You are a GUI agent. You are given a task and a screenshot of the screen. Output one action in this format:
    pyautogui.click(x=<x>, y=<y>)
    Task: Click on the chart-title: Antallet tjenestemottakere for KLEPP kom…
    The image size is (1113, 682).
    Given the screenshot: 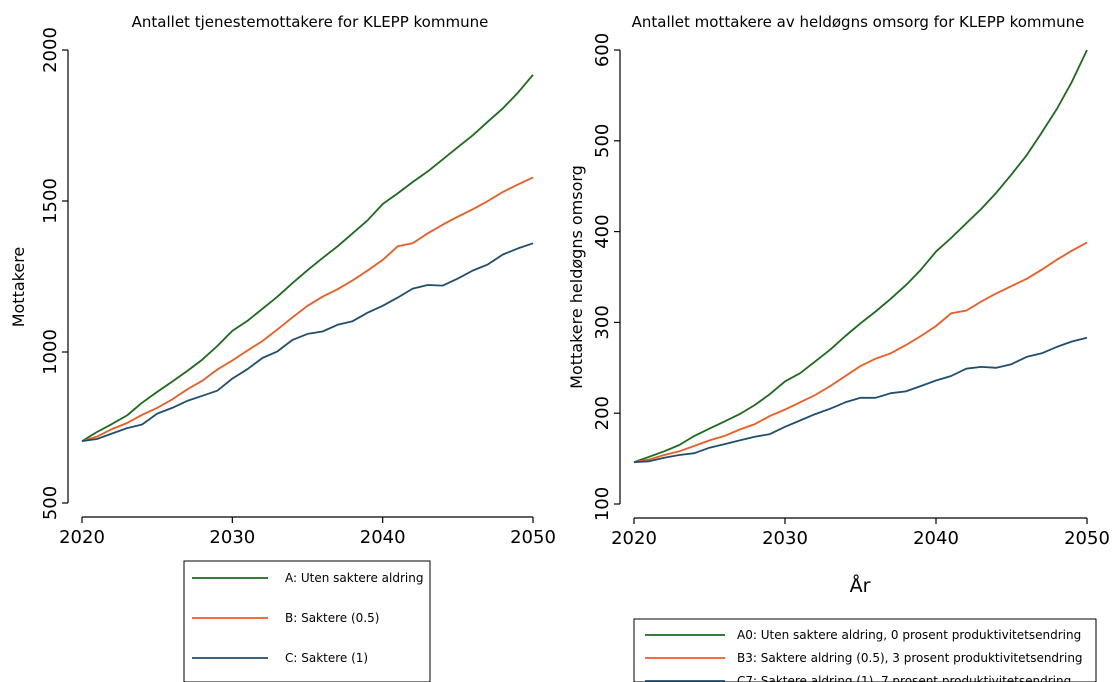 What is the action you would take?
    pyautogui.click(x=310, y=22)
    